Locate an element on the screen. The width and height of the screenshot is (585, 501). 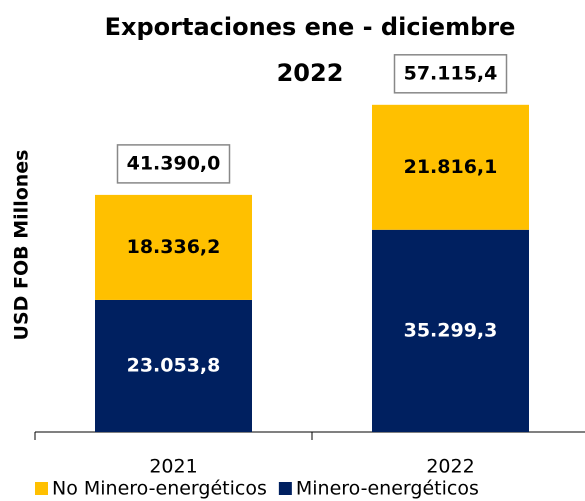
legend-label: No Minero-energéticos is located at coordinates (159, 489).